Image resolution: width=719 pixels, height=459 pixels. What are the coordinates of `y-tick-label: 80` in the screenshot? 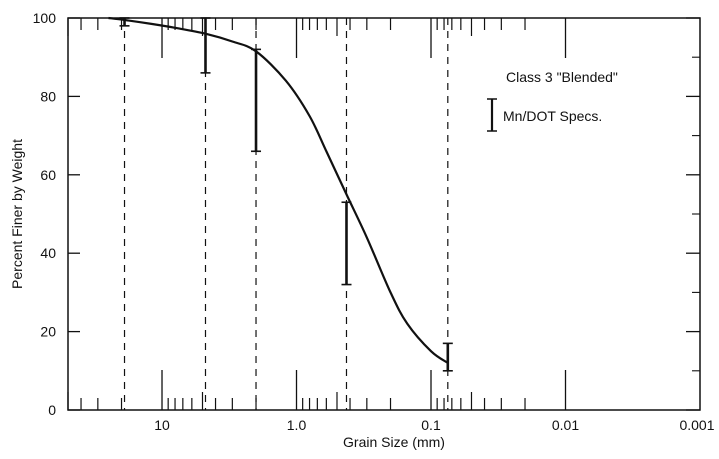 It's located at (48, 96).